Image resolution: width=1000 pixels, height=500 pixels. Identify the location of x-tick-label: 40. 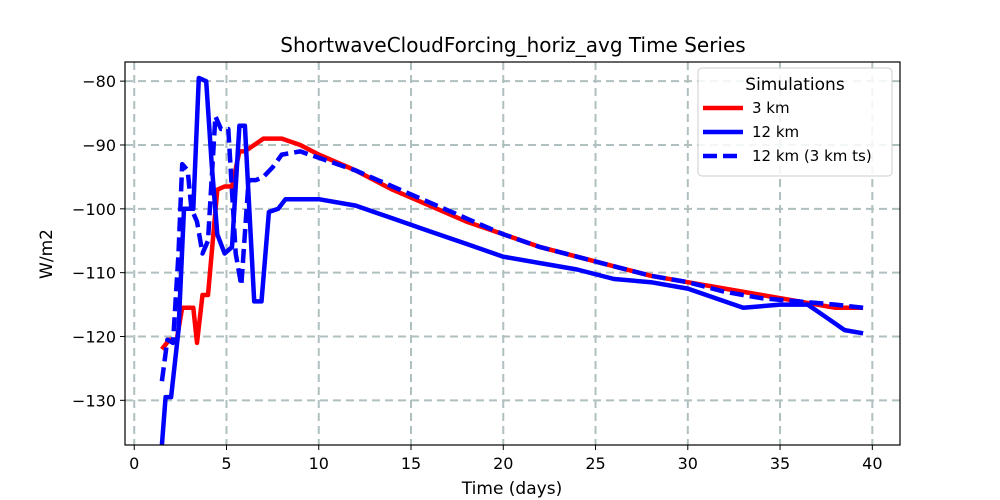
(872, 463).